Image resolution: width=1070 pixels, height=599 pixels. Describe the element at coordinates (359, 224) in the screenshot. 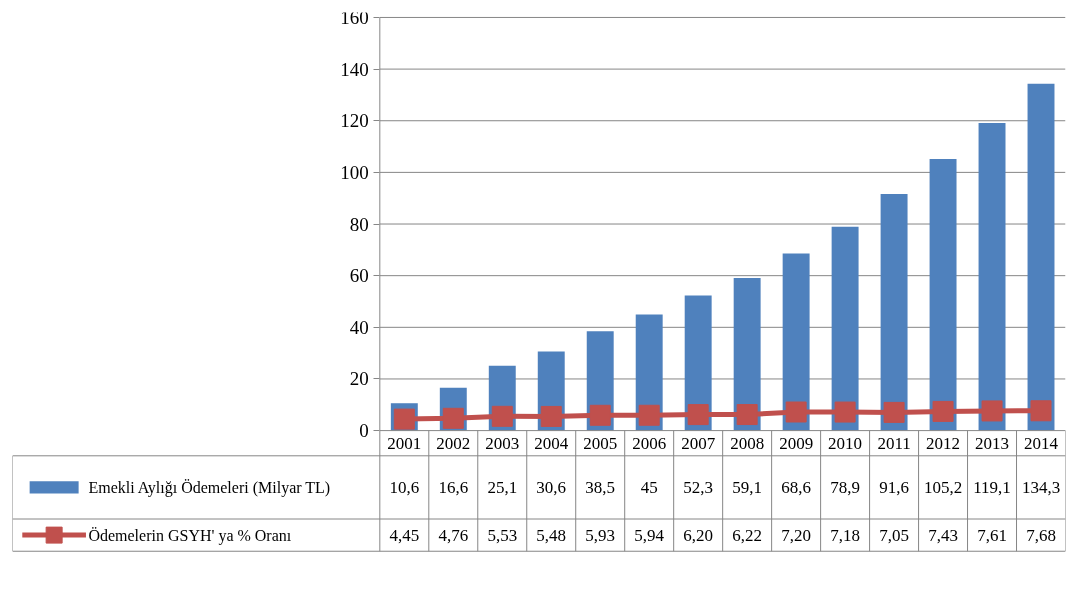

I see `y-tick-label: 80` at that location.